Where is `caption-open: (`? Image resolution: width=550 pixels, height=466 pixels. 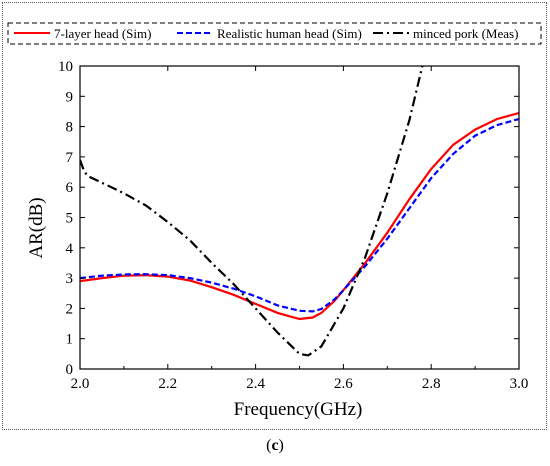 caption-open: ( is located at coordinates (269, 445).